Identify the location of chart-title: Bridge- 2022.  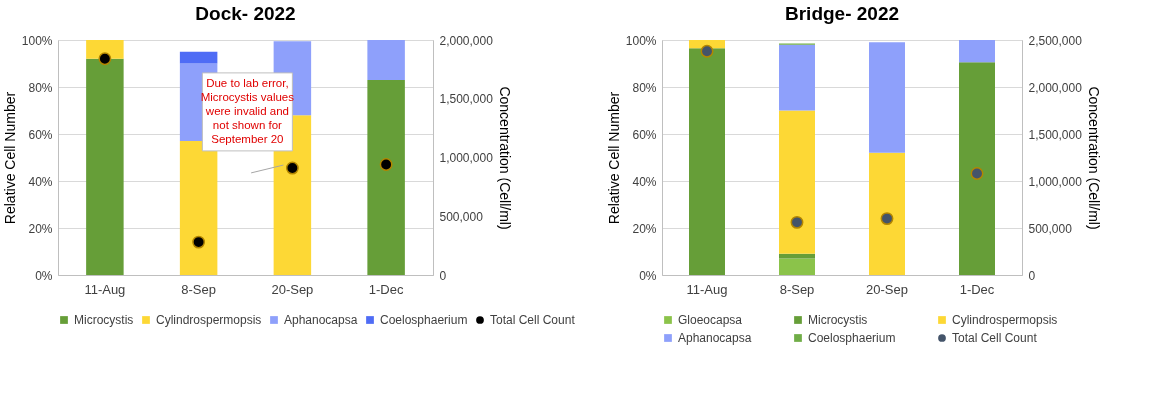
(842, 13).